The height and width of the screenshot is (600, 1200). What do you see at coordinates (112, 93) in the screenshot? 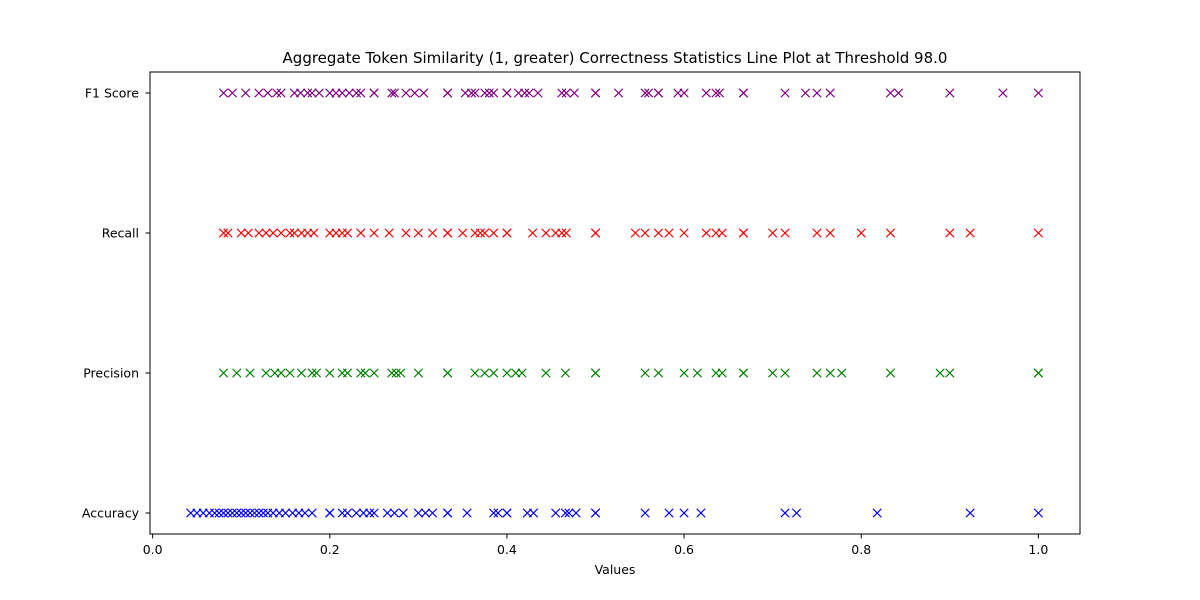
I see `y-tick-label-f1-score: F1 Score` at bounding box center [112, 93].